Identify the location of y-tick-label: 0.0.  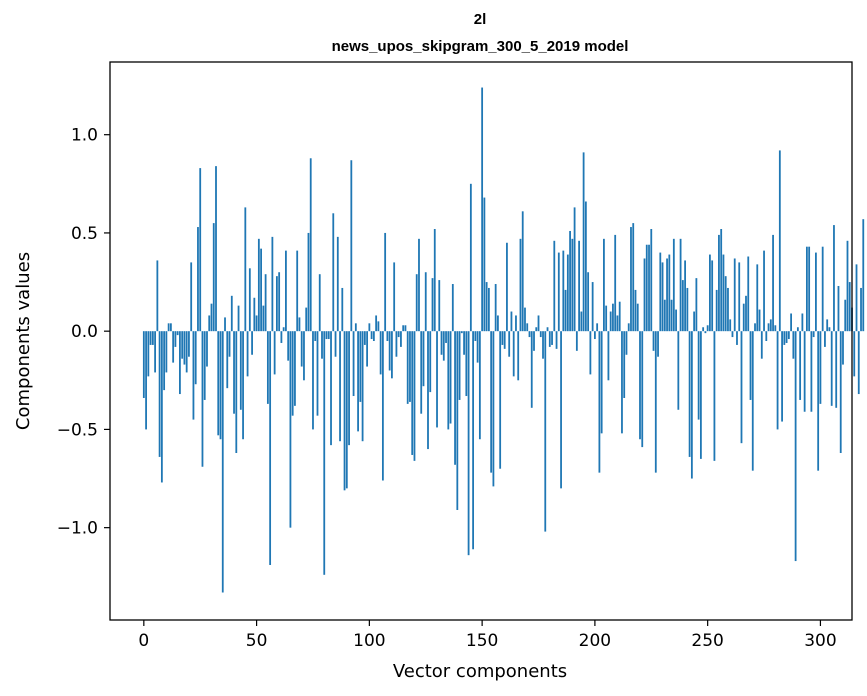
(84, 332).